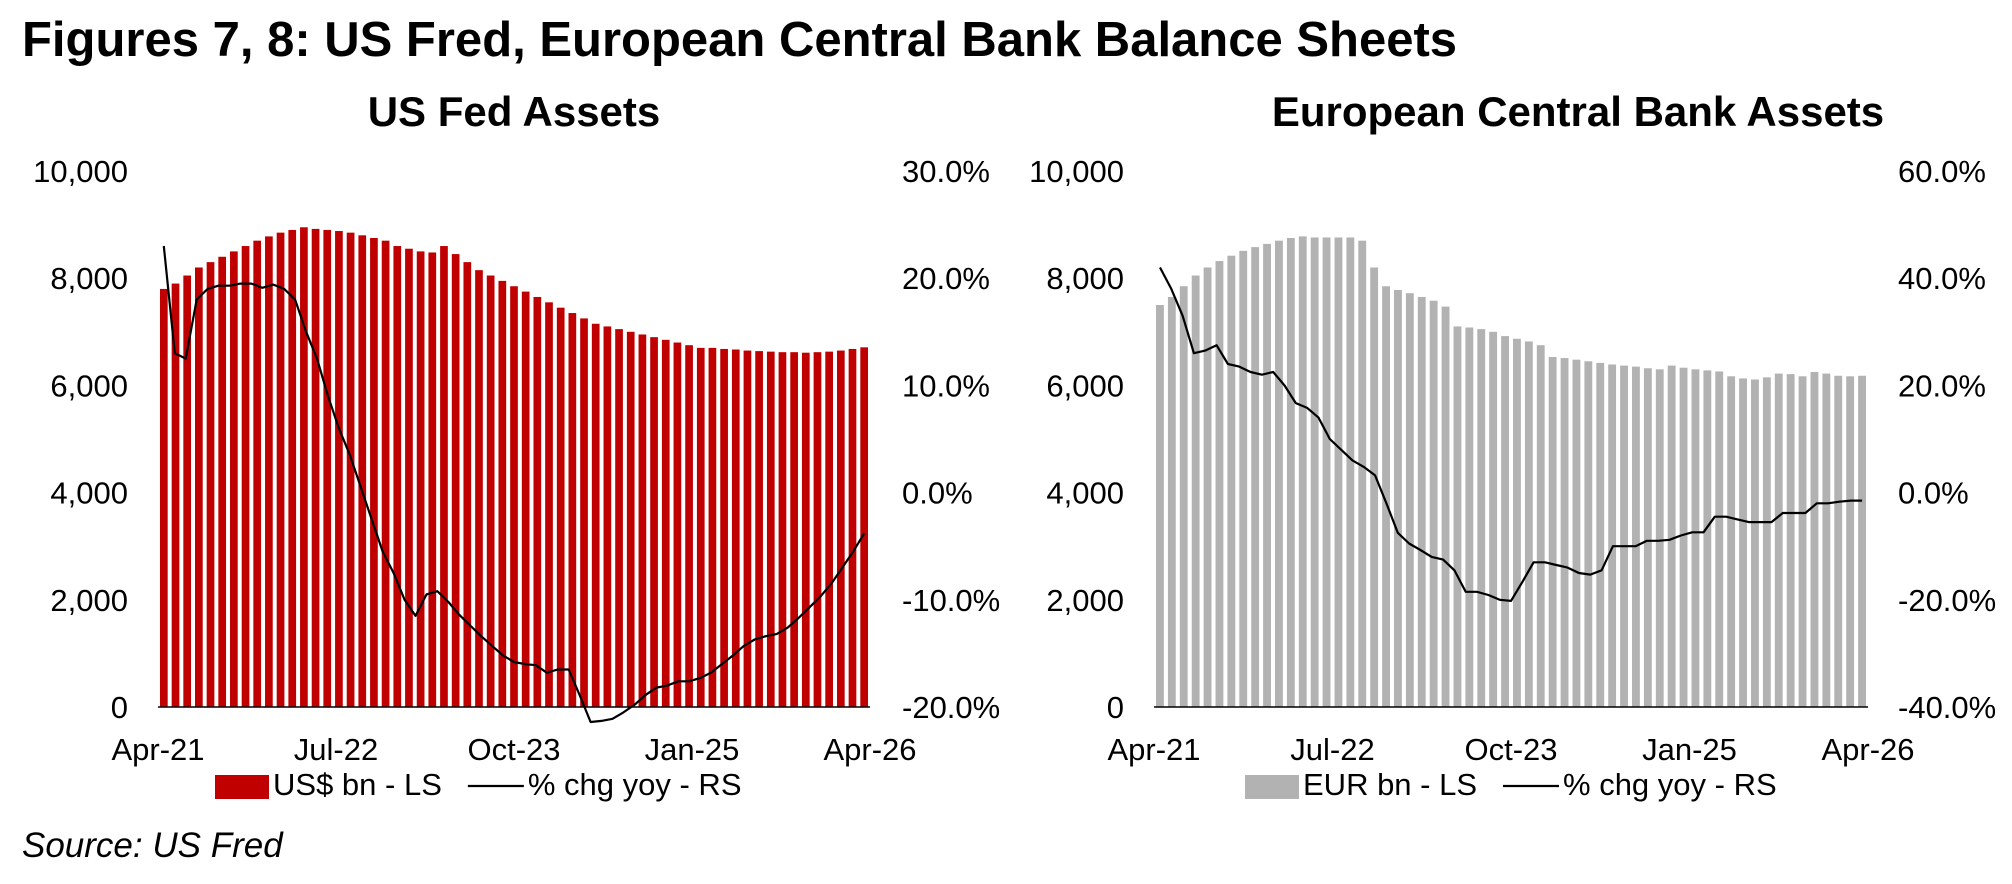 The image size is (2012, 884). I want to click on y-left-tick-label: 0, so click(119, 707).